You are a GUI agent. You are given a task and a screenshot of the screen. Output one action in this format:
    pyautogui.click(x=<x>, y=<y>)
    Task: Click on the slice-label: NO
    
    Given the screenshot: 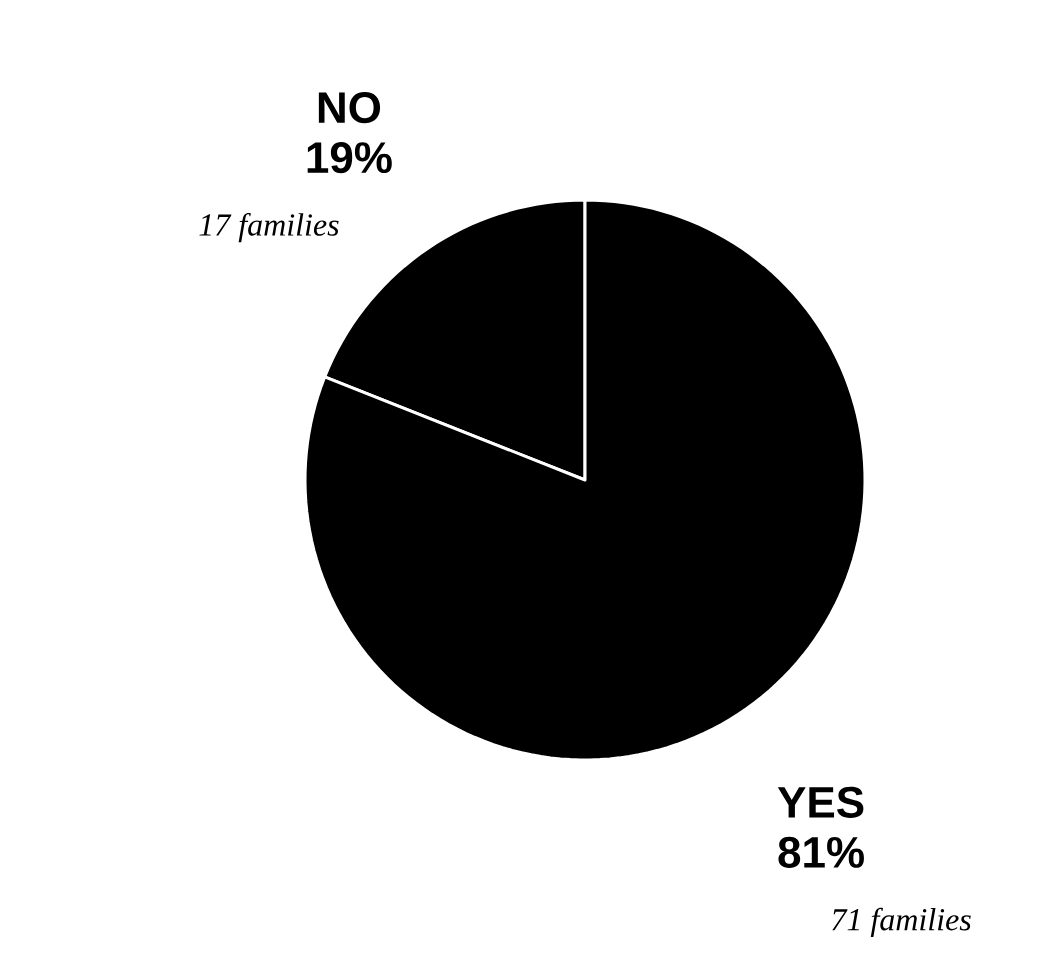 What is the action you would take?
    pyautogui.click(x=349, y=108)
    